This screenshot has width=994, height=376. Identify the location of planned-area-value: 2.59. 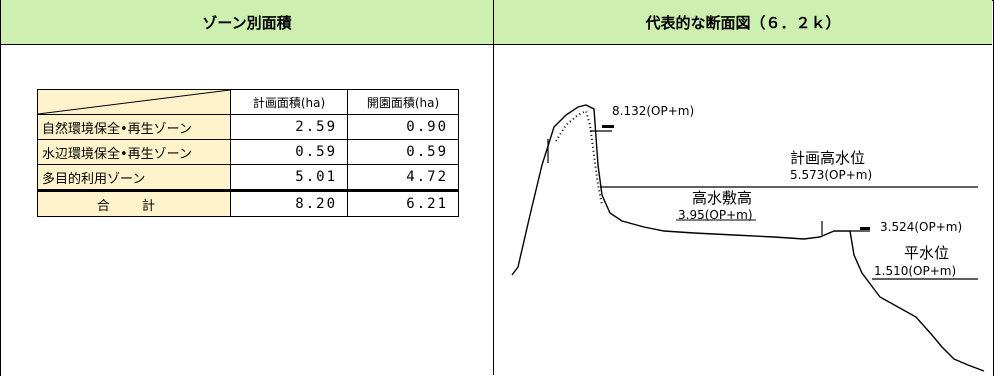
(289, 127).